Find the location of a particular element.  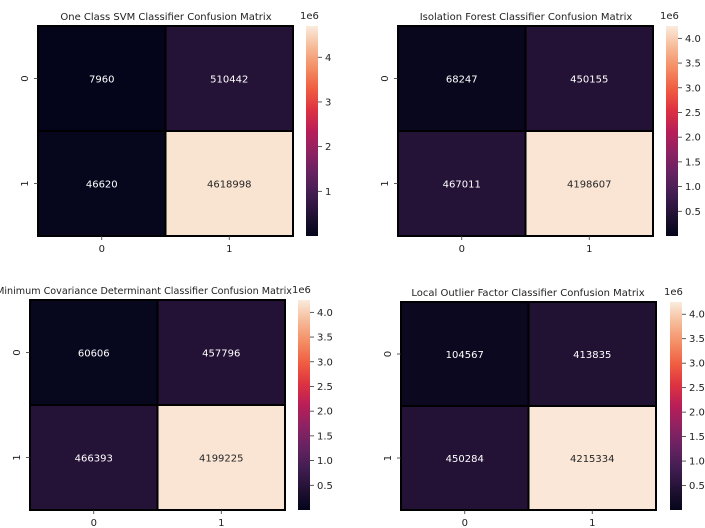

cell-value-label-0-1: 413835 is located at coordinates (592, 355).